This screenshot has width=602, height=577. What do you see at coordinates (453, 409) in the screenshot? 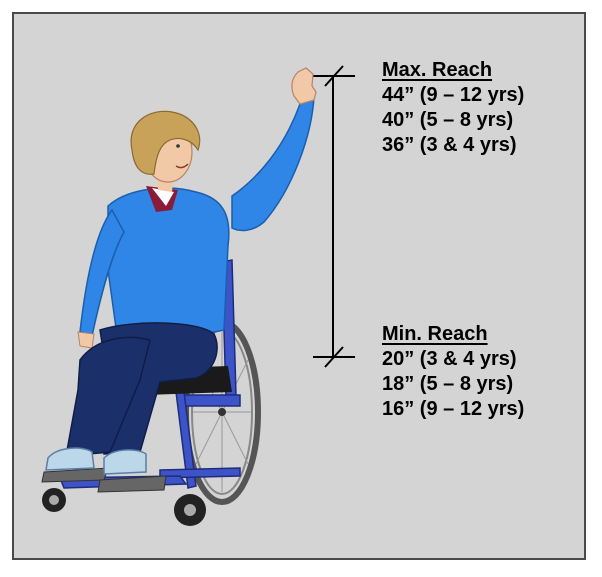
I see `min-reach-row: 16” (9 – 12 yrs)` at bounding box center [453, 409].